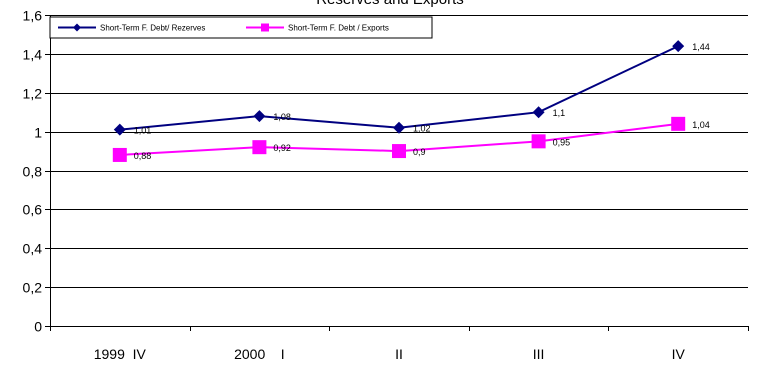  Describe the element at coordinates (399, 354) in the screenshot. I see `x-tick-label: II` at that location.